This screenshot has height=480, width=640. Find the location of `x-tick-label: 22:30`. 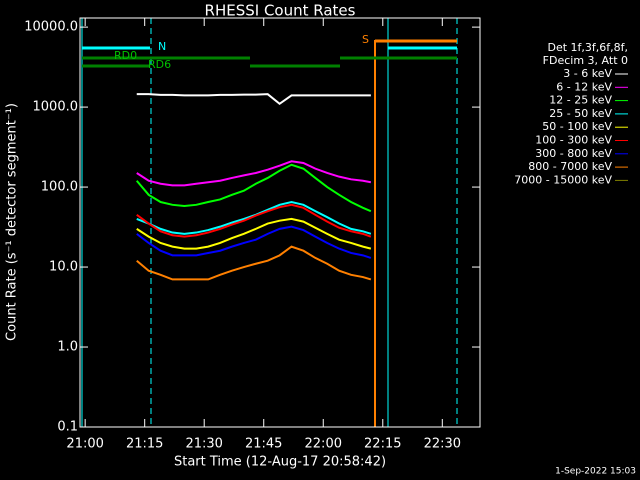

x-tick-label: 22:30 is located at coordinates (442, 444).